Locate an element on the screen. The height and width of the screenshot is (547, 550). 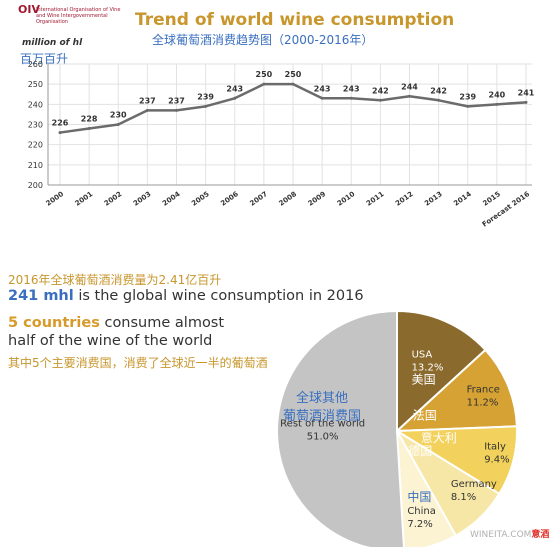
pie-slice-label: 葡萄酒消费国 is located at coordinates (322, 416).